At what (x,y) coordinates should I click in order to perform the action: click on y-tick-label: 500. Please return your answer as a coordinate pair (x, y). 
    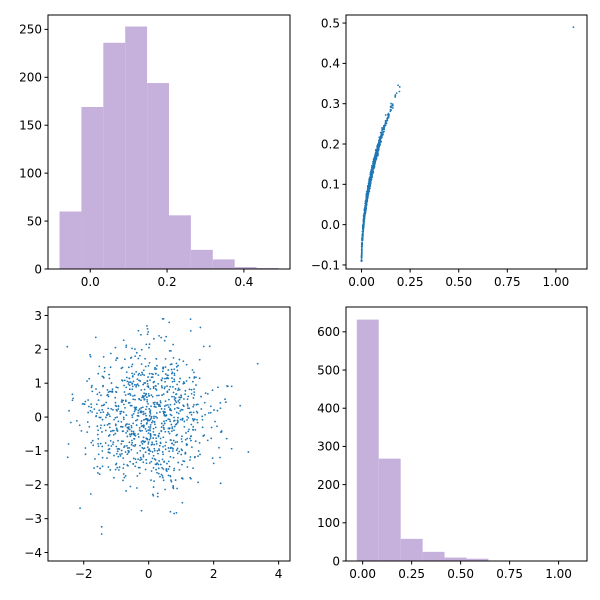
    Looking at the image, I should click on (328, 370).